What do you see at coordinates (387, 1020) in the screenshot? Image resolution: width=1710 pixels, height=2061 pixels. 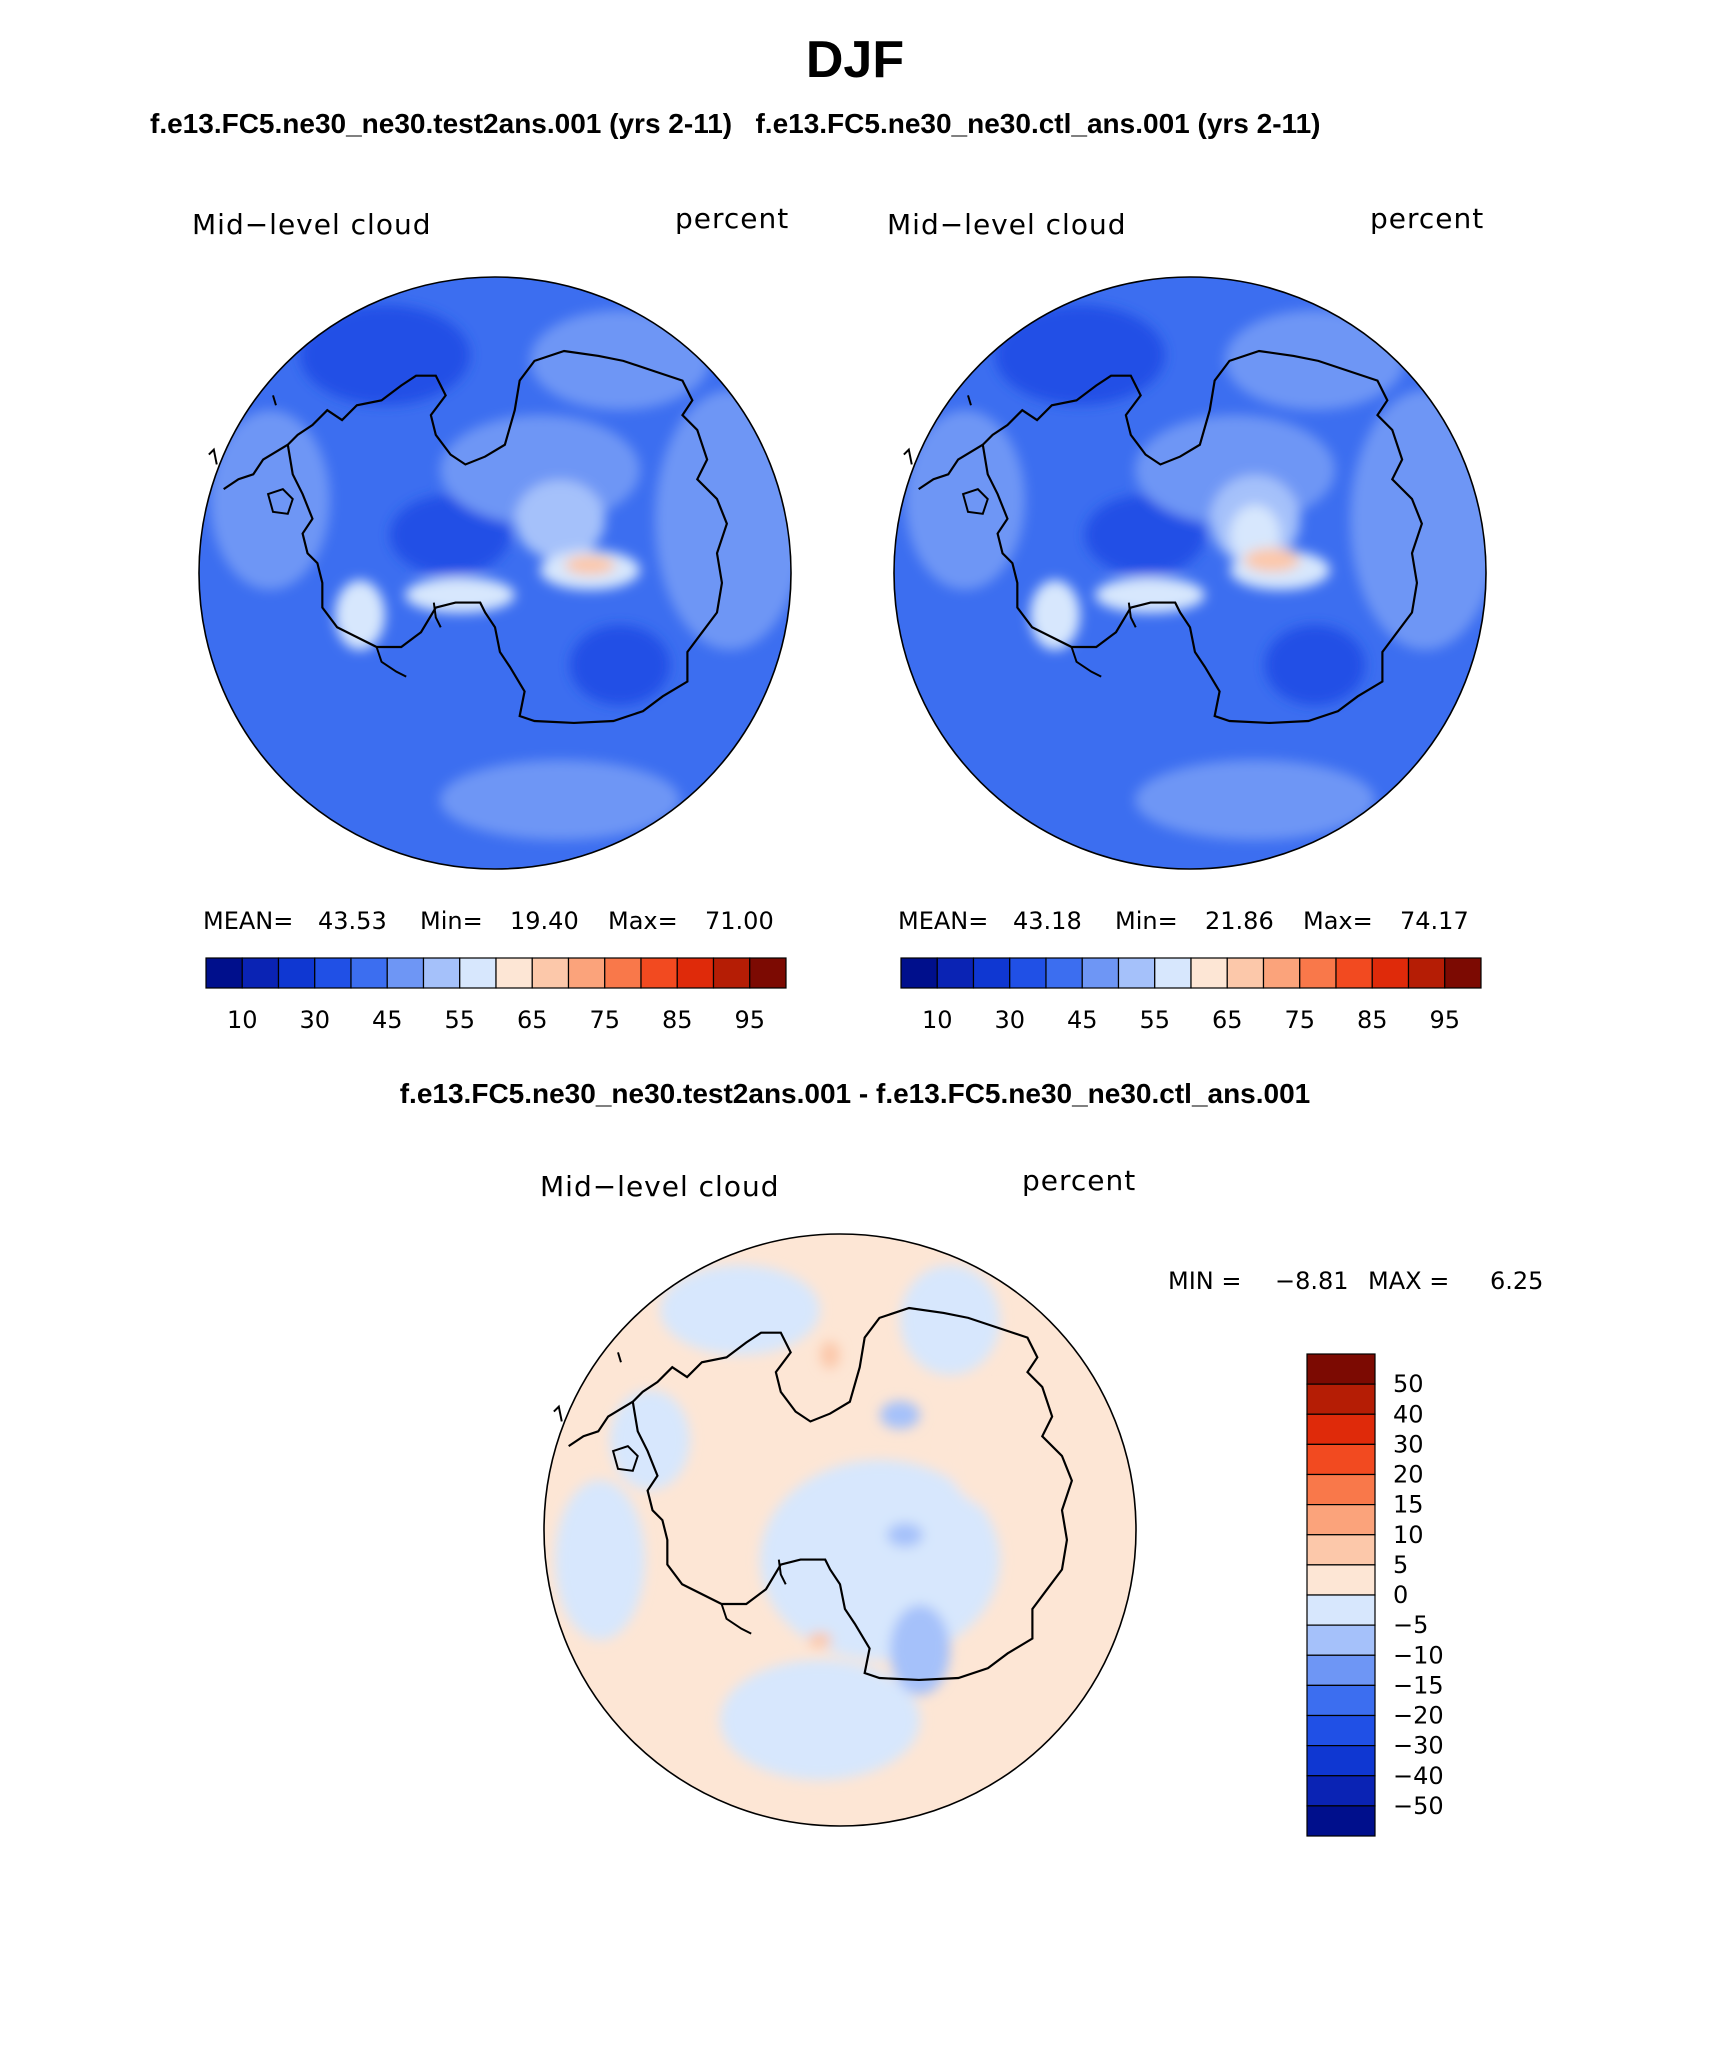 I see `panel1-colorbar-tick-label: 45` at bounding box center [387, 1020].